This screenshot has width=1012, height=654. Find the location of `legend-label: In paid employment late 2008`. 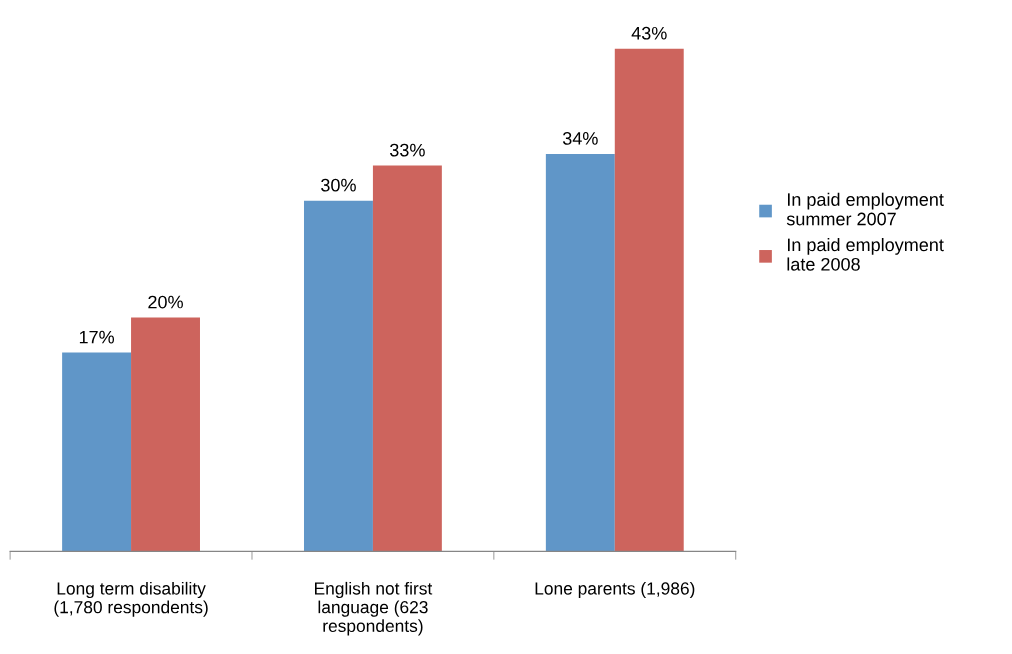

legend-label: In paid employment late 2008 is located at coordinates (865, 254).